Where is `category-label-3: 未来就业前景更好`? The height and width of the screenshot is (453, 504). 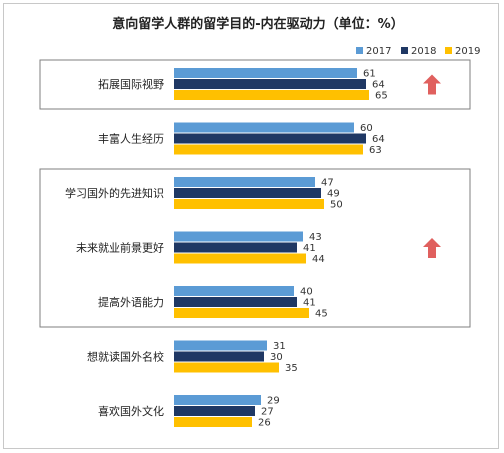 category-label-3: 未来就业前景更好 is located at coordinates (120, 248).